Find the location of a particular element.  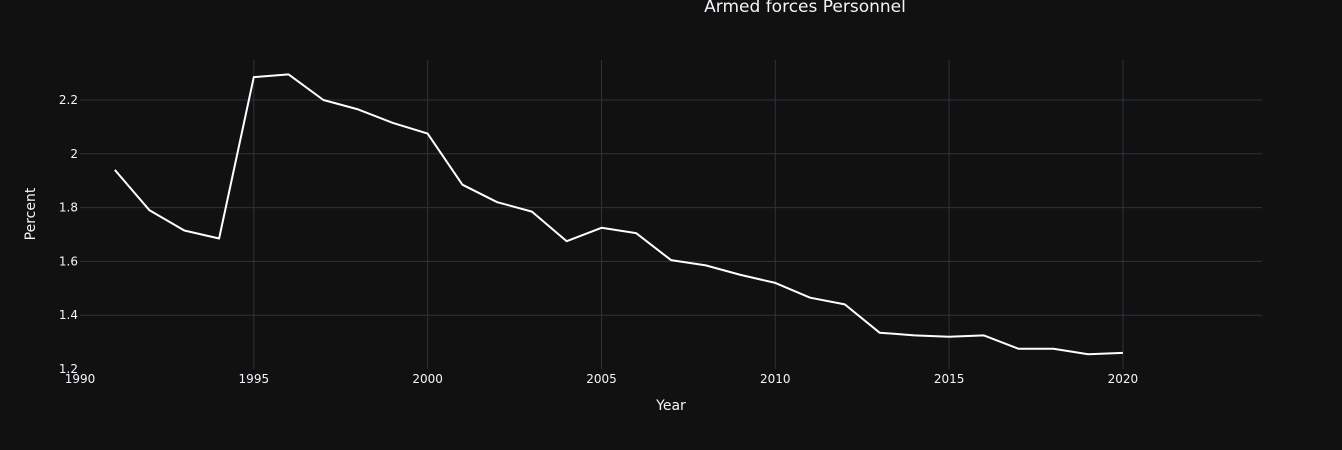

x-tick-label: 2005 is located at coordinates (601, 379).